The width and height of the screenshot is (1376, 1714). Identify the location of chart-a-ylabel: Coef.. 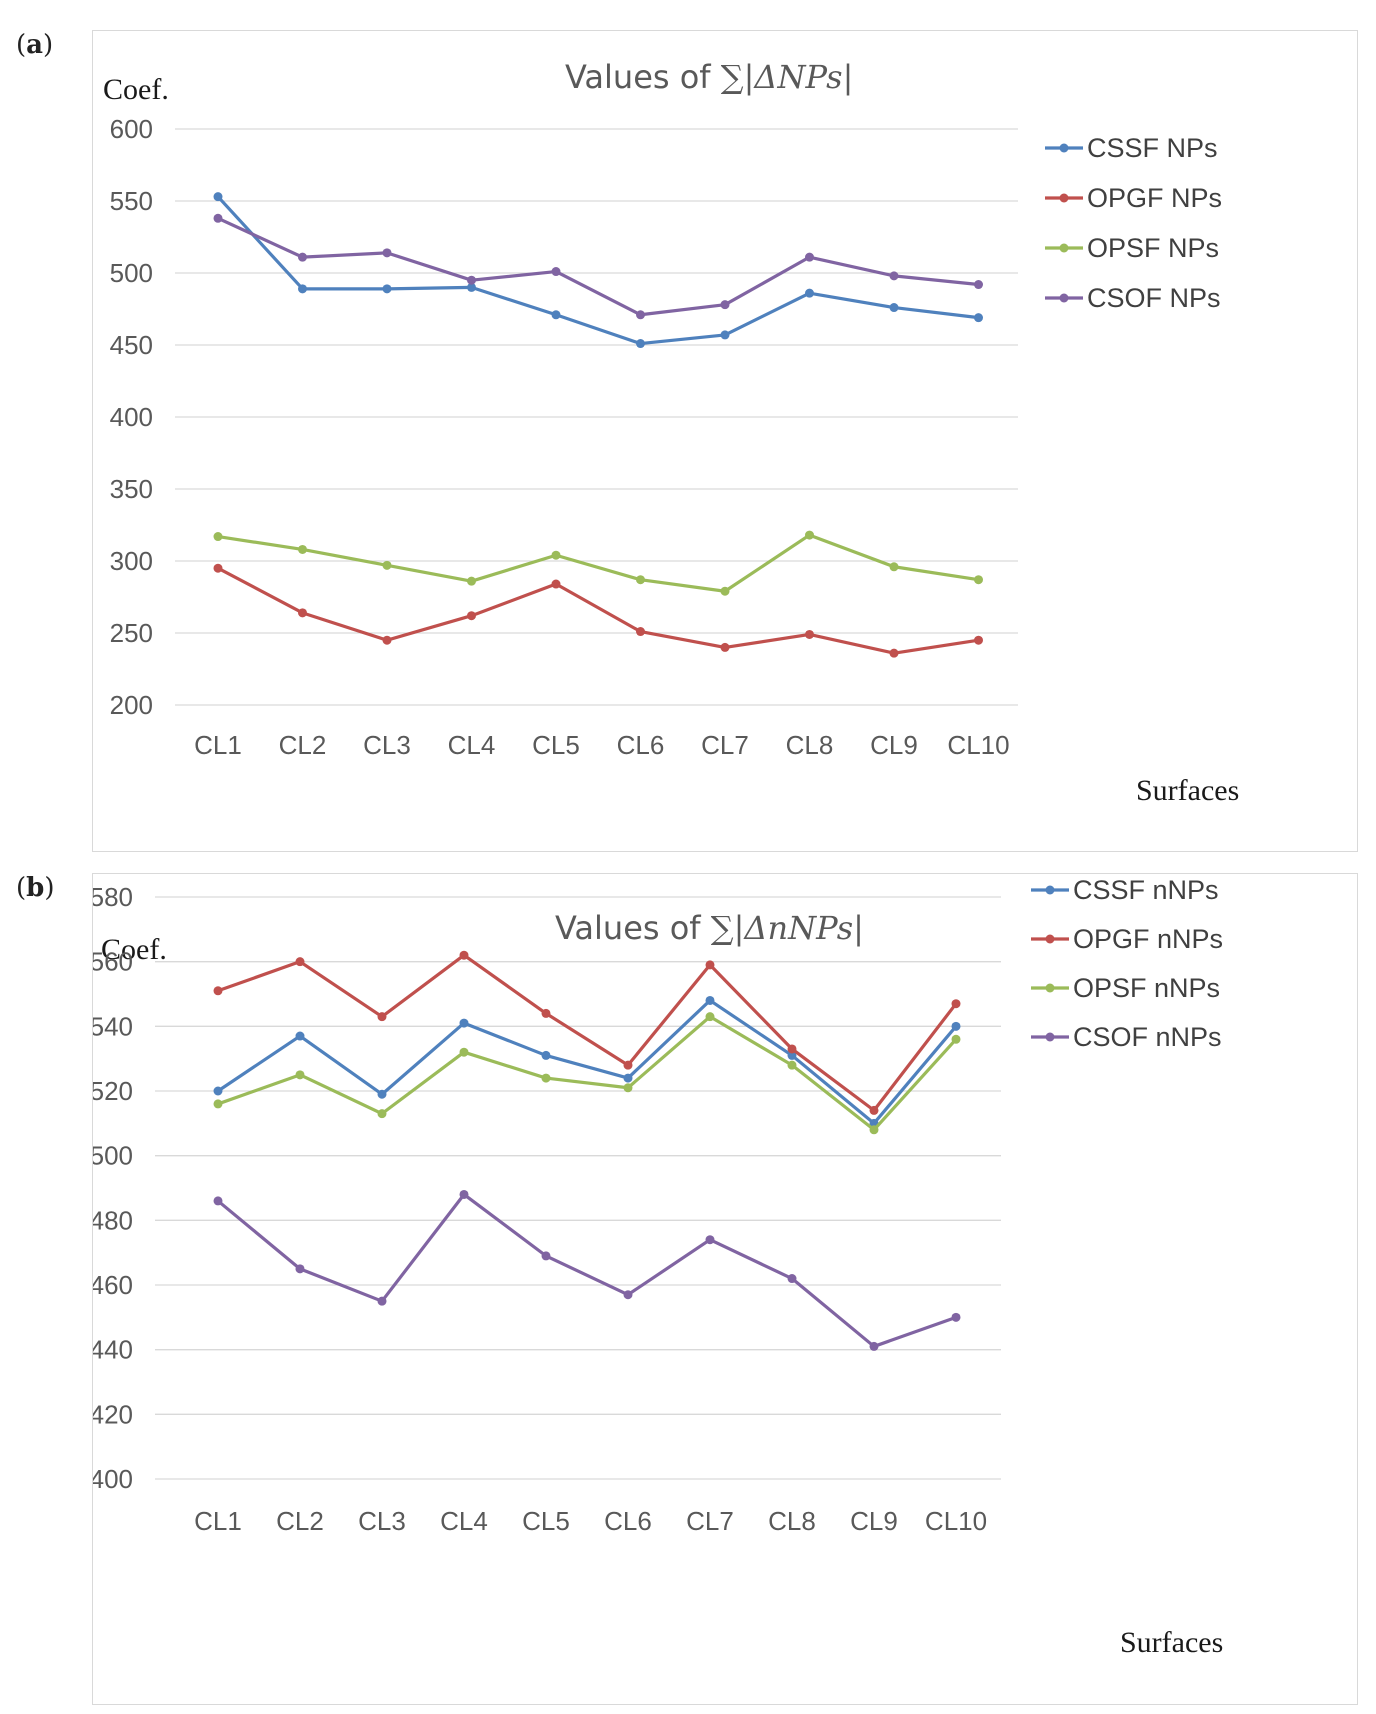
(136, 89).